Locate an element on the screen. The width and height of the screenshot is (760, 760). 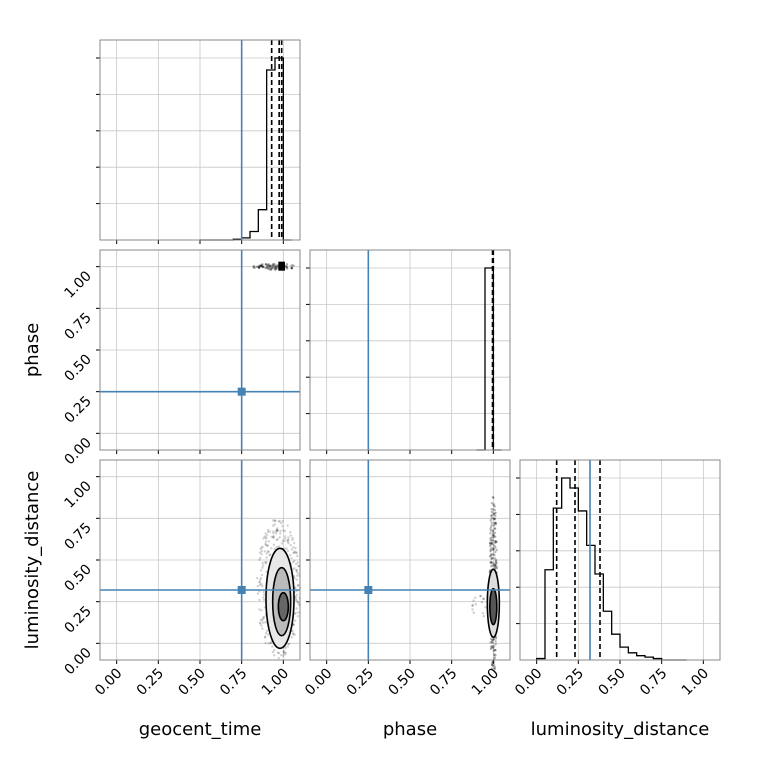
truth-marker is located at coordinates (241, 391).